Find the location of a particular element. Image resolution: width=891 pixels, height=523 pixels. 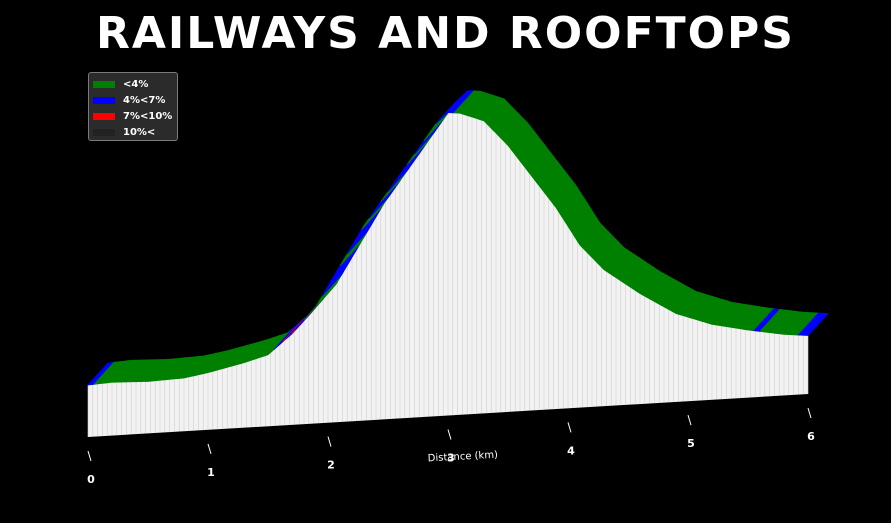

x-tick-label: 3 is located at coordinates (451, 458).